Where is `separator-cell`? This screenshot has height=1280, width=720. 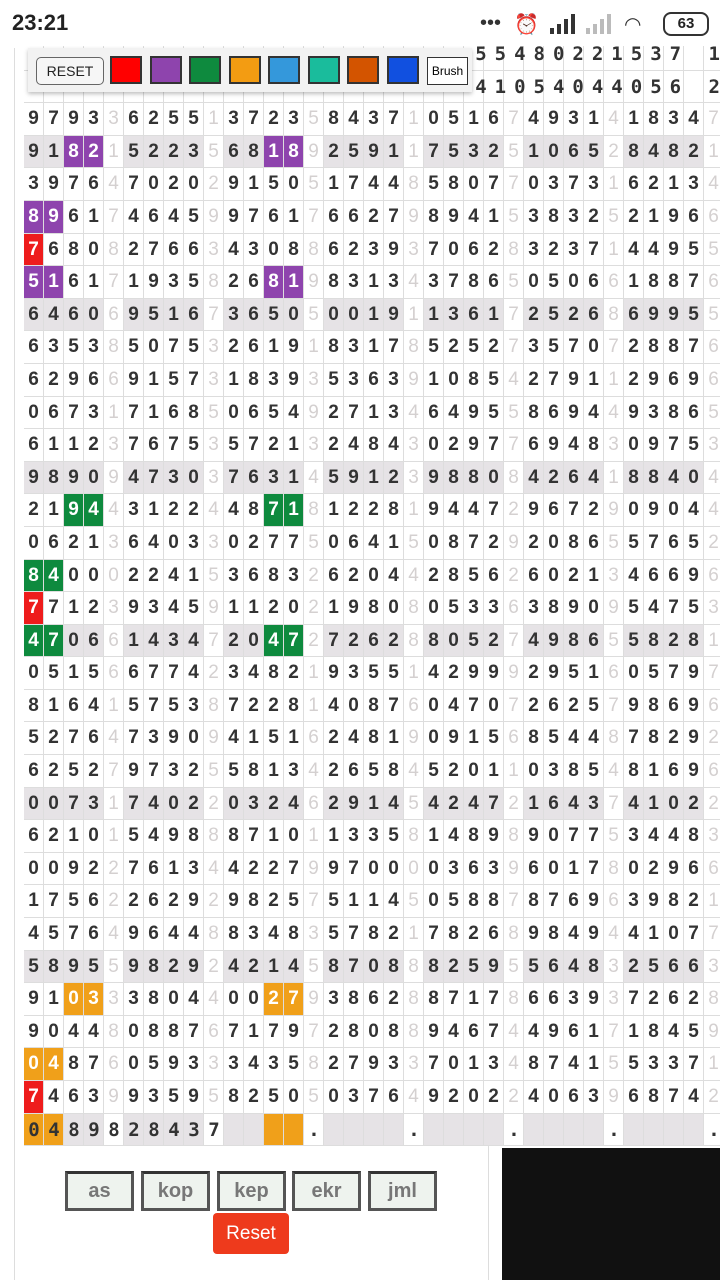
separator-cell is located at coordinates (712, 54).